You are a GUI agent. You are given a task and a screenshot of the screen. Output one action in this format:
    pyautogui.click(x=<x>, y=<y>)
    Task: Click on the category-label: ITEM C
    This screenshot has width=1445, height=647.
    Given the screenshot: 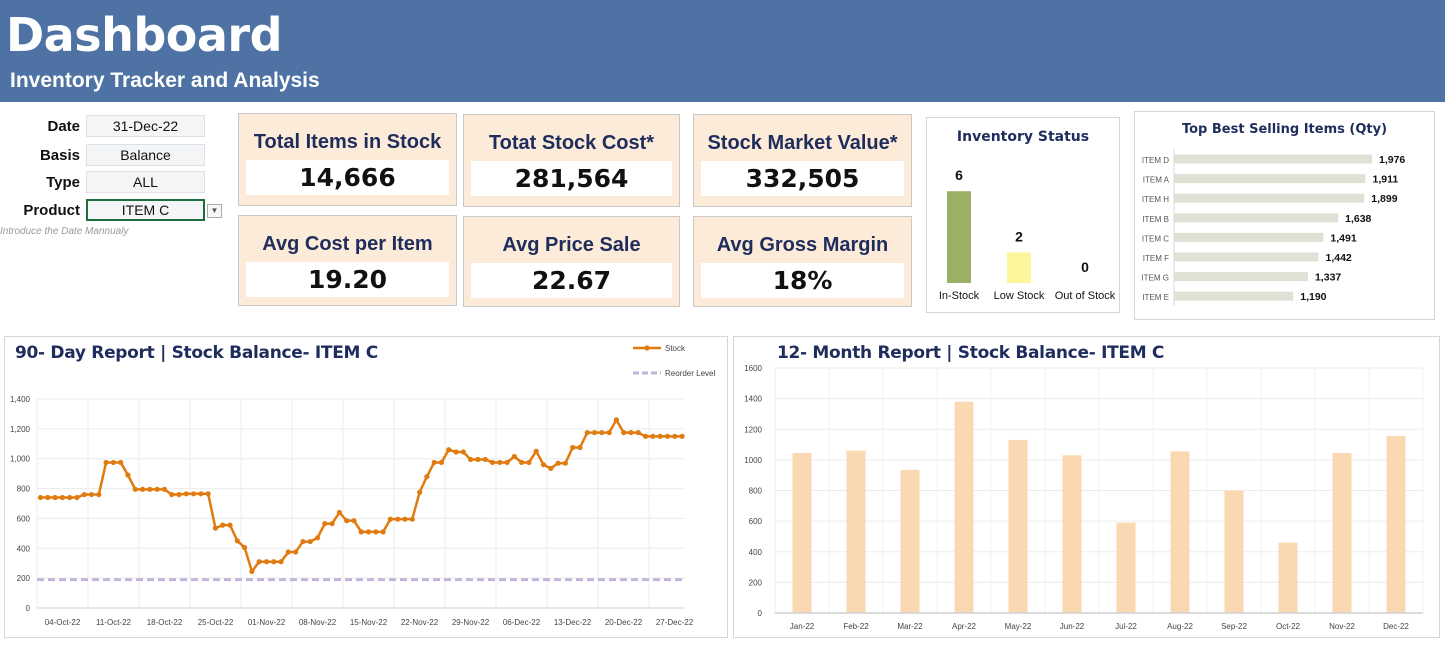 What is the action you would take?
    pyautogui.click(x=1155, y=238)
    